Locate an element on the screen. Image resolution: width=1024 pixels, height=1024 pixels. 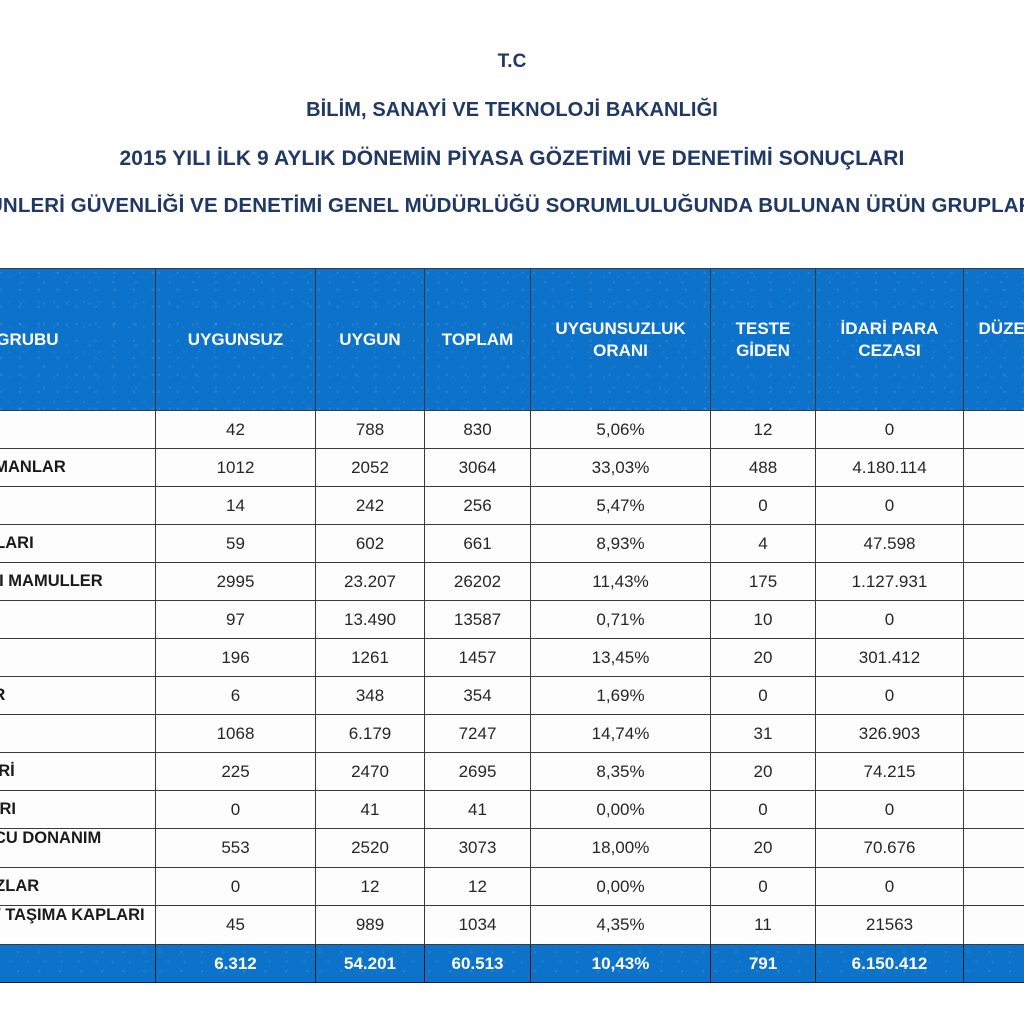
cell-2: 2052 is located at coordinates (370, 467).